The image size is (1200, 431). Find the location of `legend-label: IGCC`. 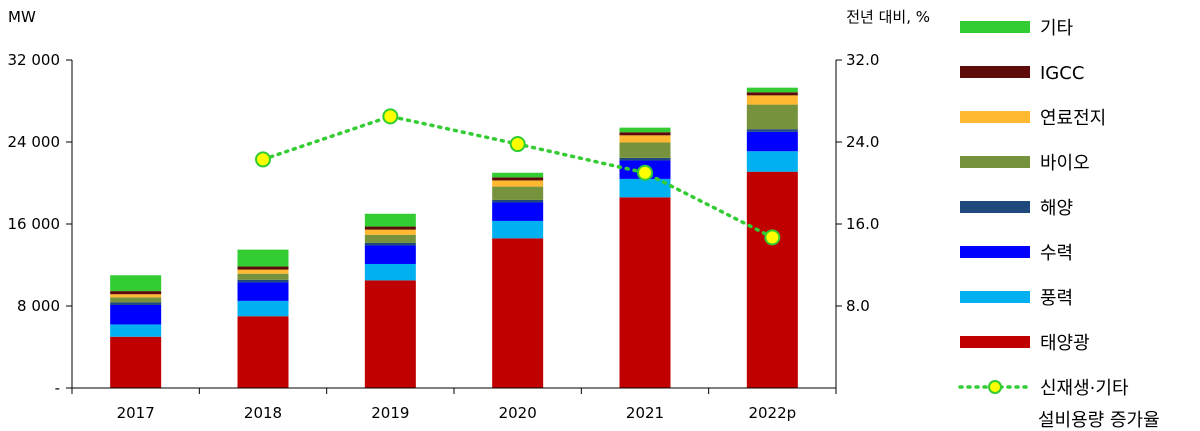

legend-label: IGCC is located at coordinates (1062, 73).